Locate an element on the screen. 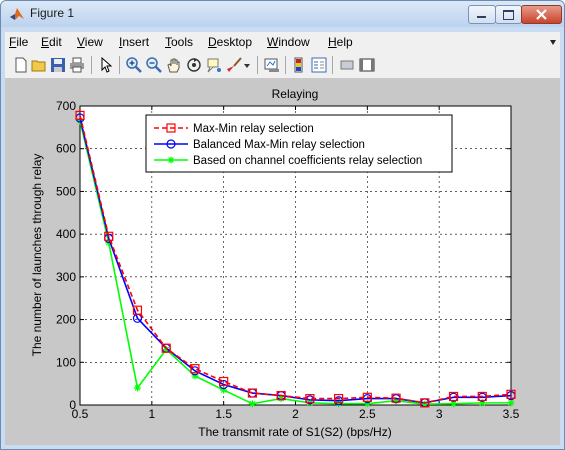 This screenshot has width=565, height=450. x-tick-label: 3.5 is located at coordinates (511, 414).